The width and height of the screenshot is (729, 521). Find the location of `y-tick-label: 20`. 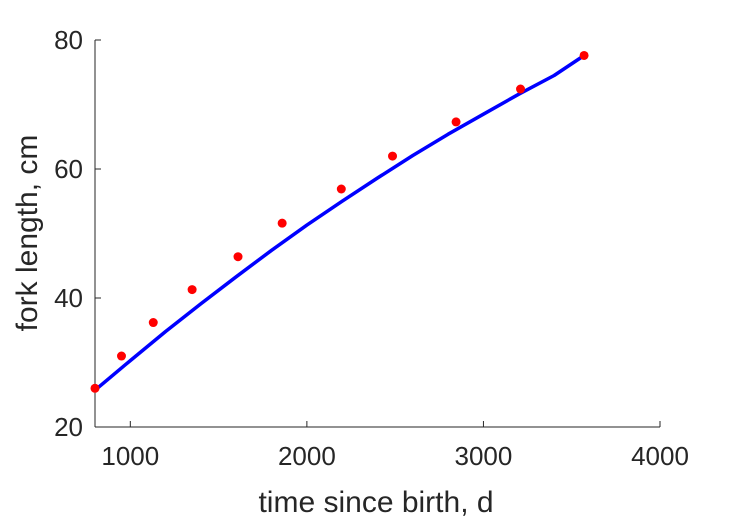

y-tick-label: 20 is located at coordinates (68, 427).